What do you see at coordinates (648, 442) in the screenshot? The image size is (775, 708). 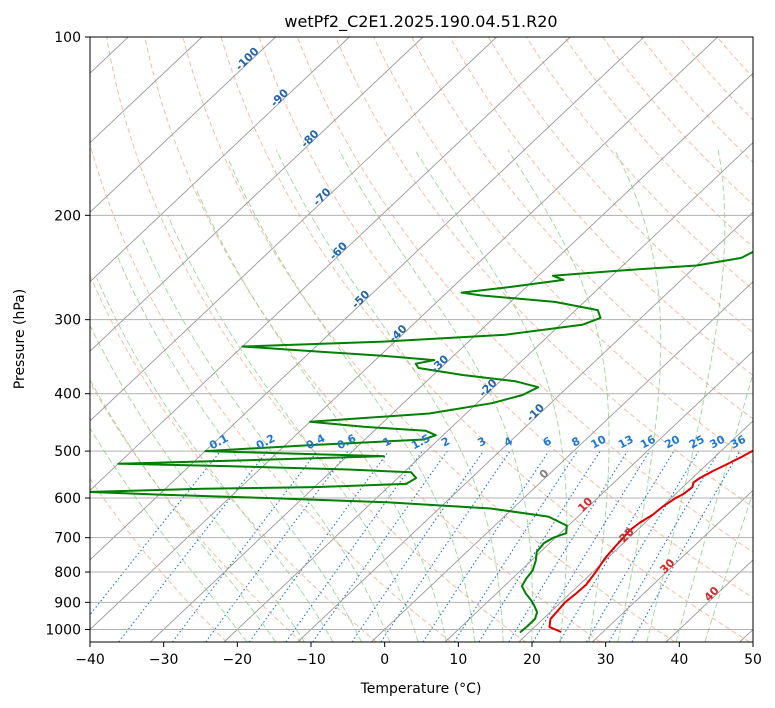 I see `mixing-ratio-label: 16` at bounding box center [648, 442].